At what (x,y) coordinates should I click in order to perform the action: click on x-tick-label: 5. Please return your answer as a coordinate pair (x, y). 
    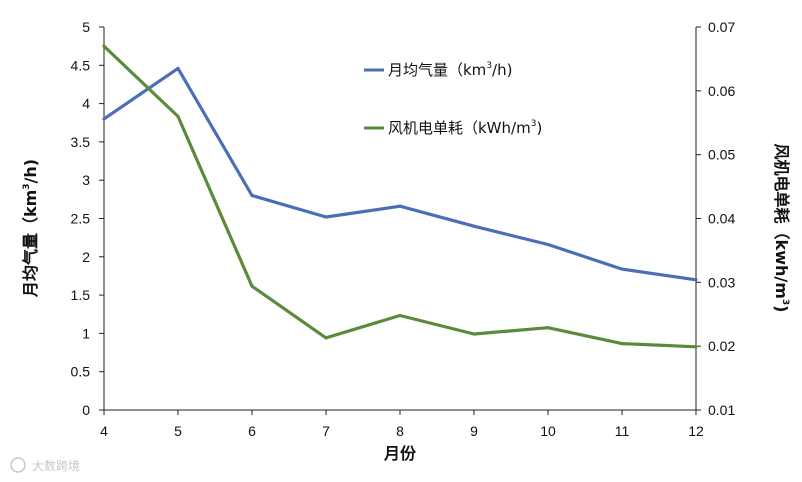
    Looking at the image, I should click on (178, 431).